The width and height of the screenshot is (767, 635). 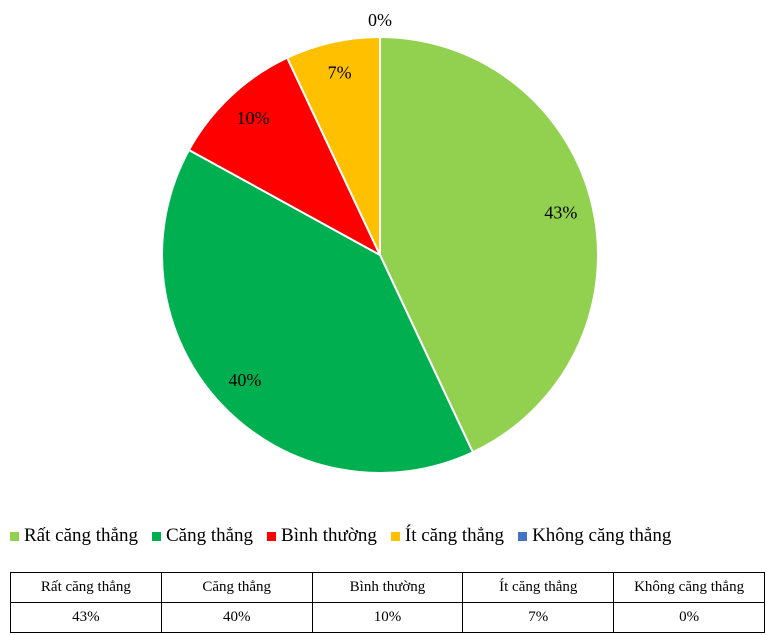 I want to click on legend-label: Bình thường, so click(x=329, y=535).